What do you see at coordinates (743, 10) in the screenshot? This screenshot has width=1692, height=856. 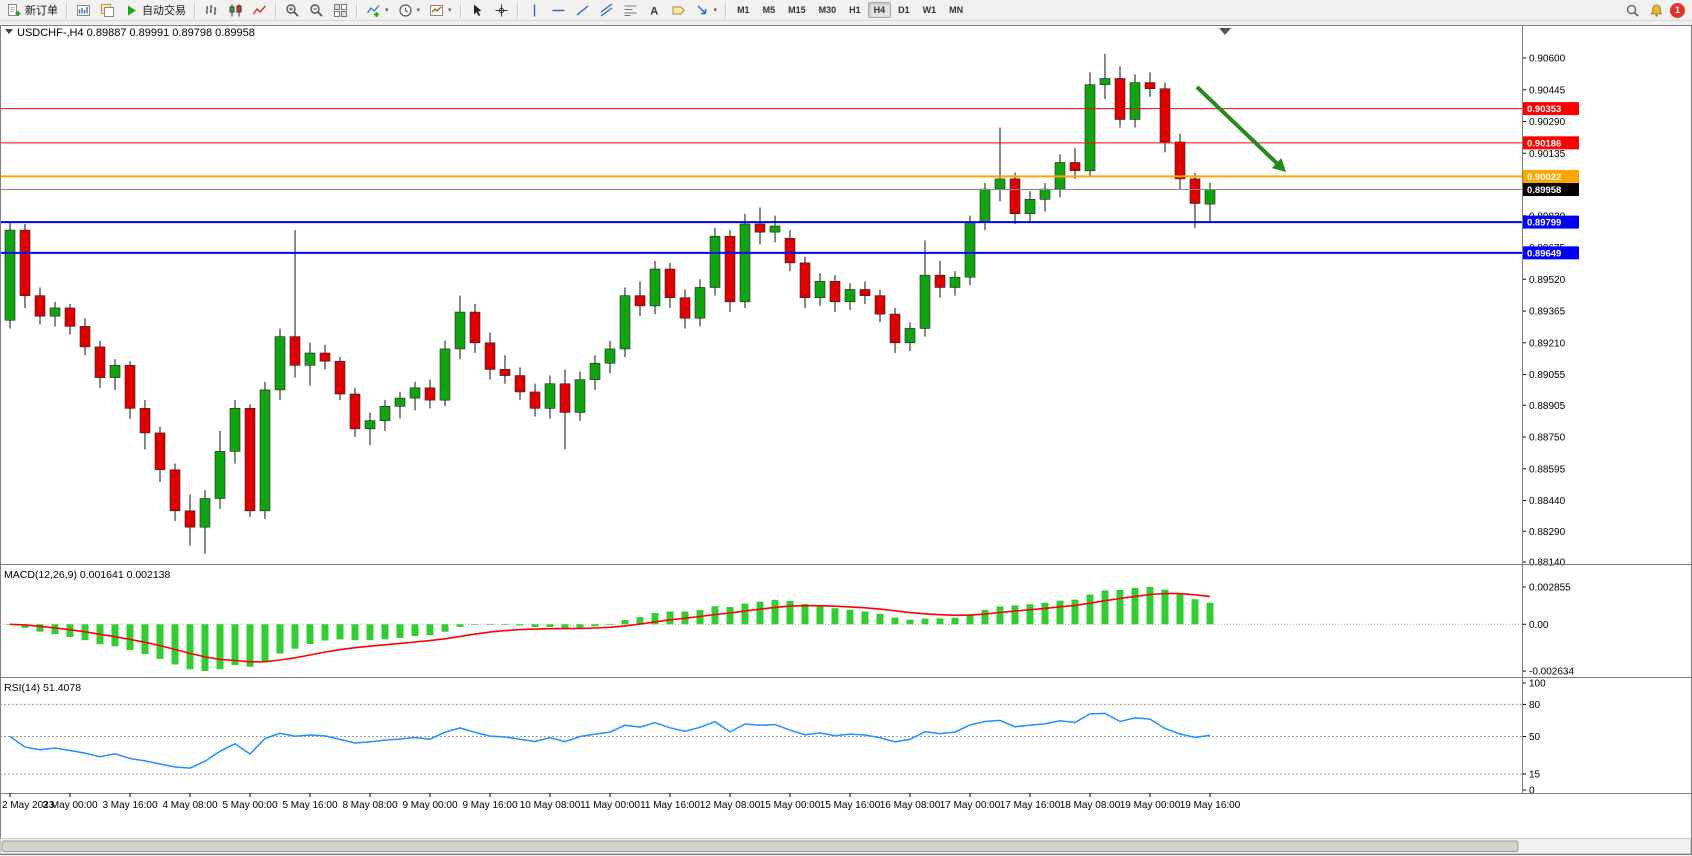 I see `timeframe-m1-button: M1` at bounding box center [743, 10].